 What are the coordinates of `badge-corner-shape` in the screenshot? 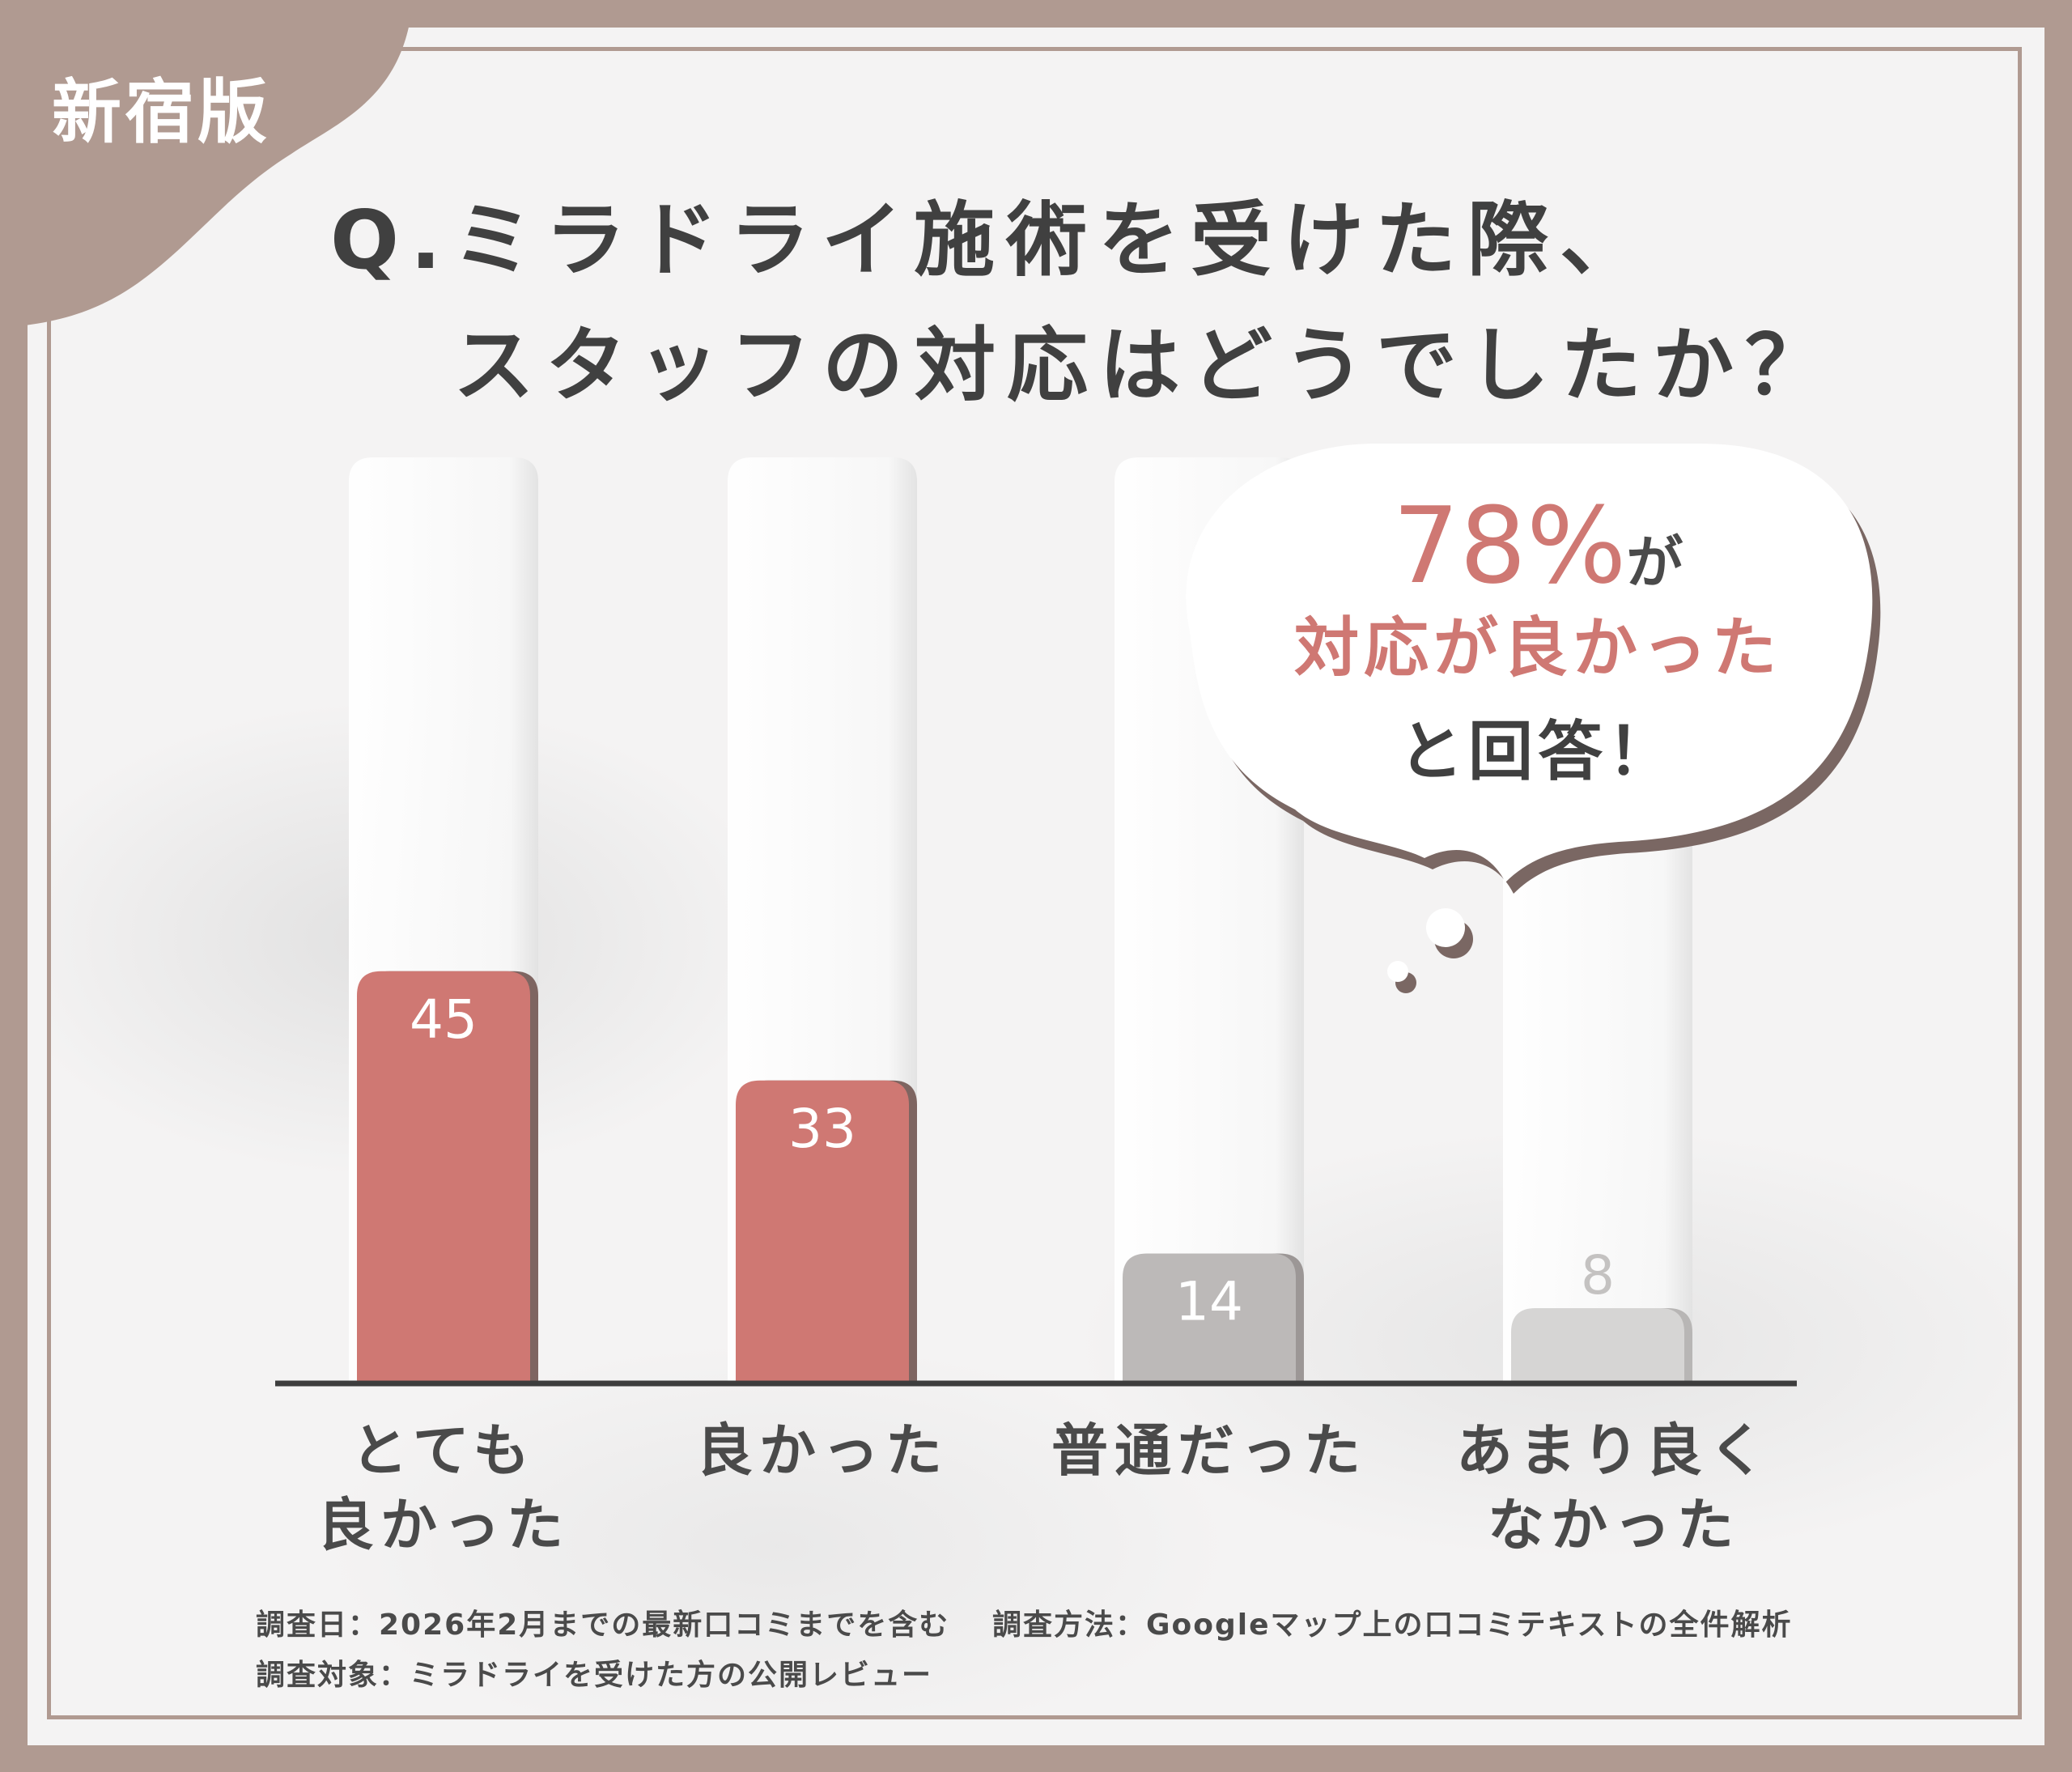 It's located at (206, 164).